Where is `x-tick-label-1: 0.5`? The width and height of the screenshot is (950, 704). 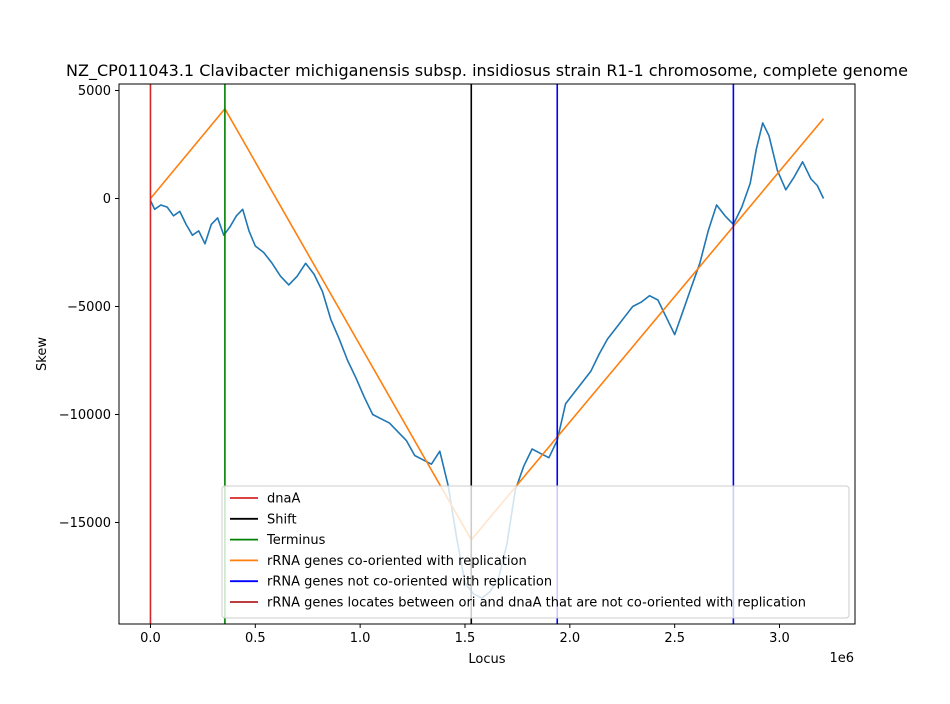
x-tick-label-1: 0.5 is located at coordinates (255, 638).